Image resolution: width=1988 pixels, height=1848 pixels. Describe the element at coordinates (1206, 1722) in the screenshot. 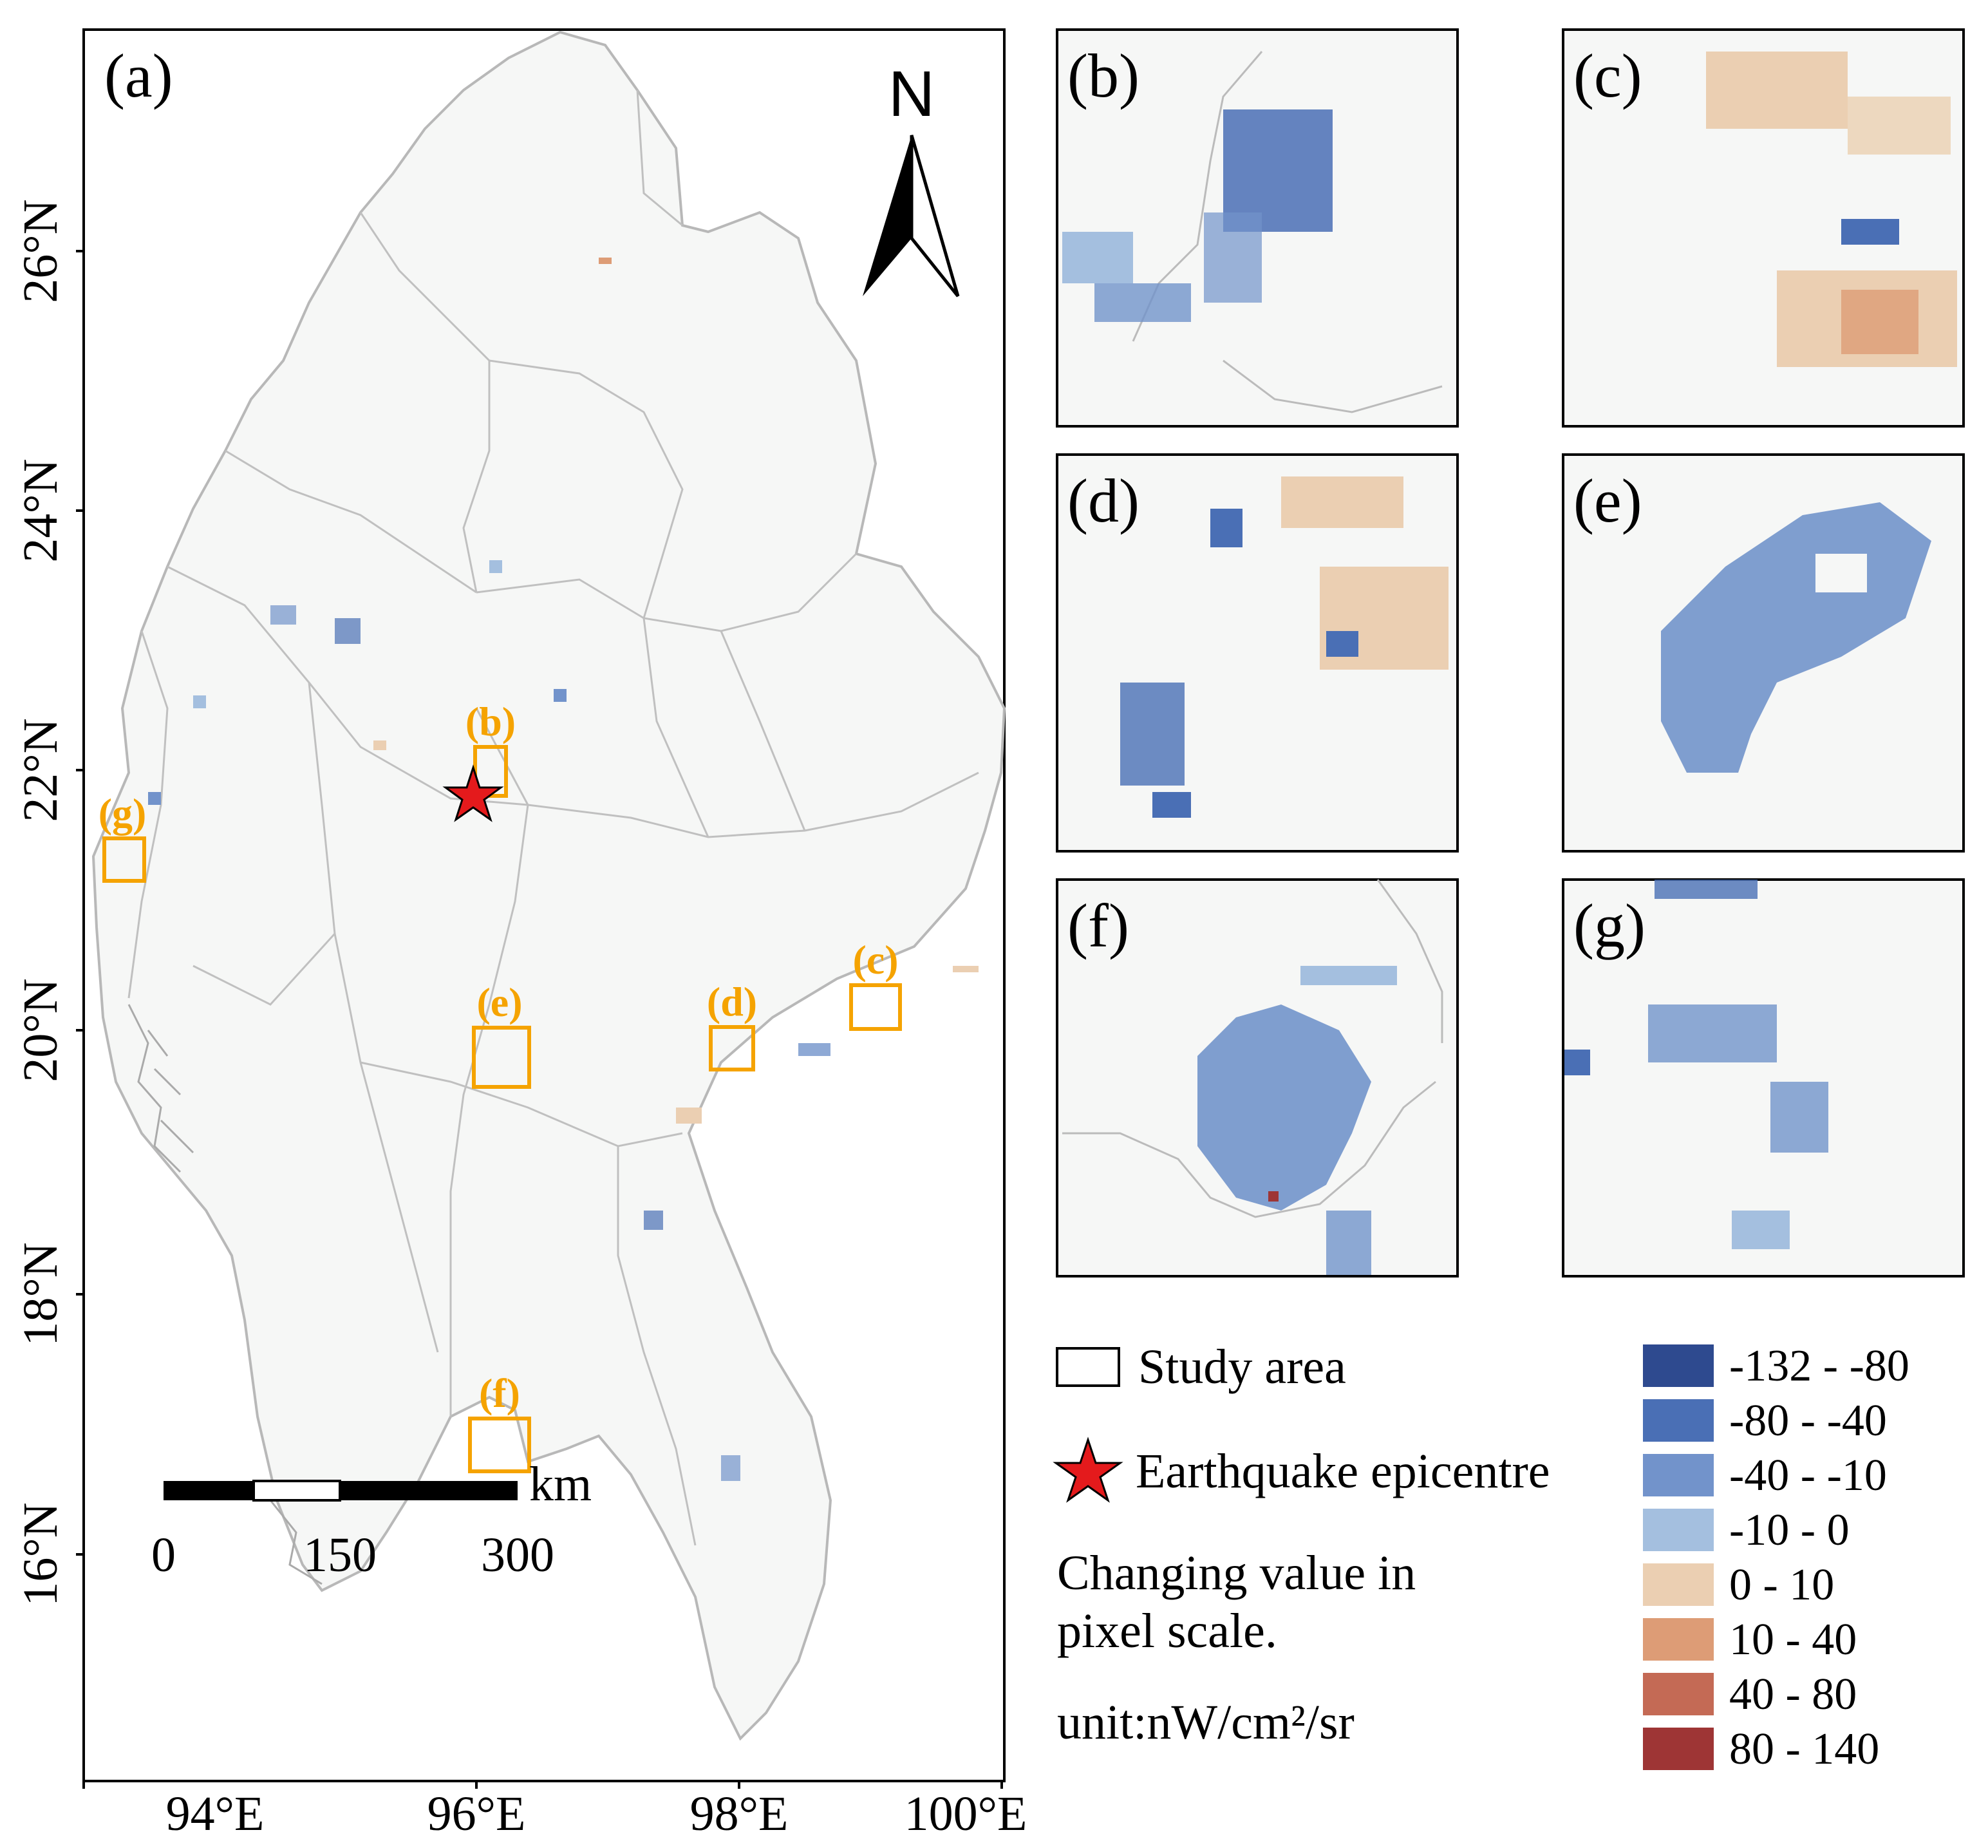

I see `legend-unit: unit:nW/cm²/sr` at that location.